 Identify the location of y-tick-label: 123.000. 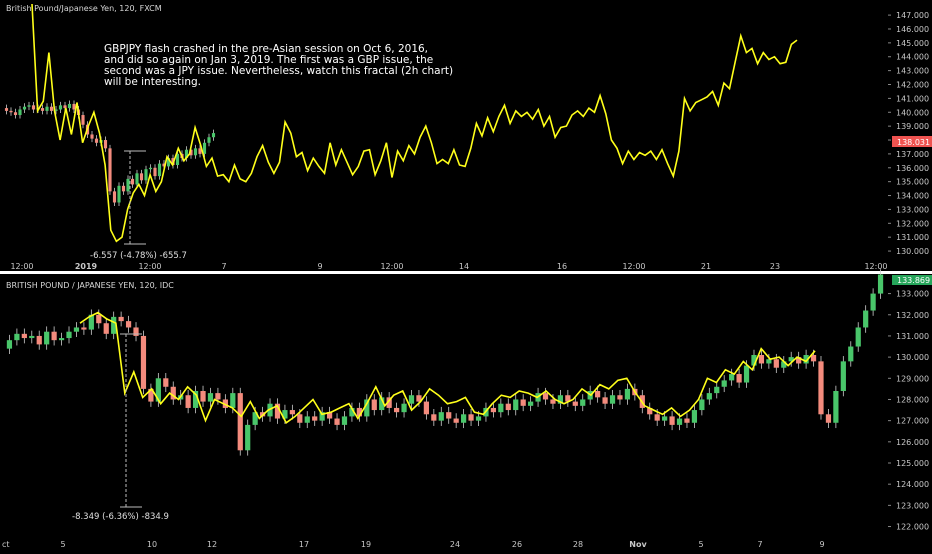
(912, 505).